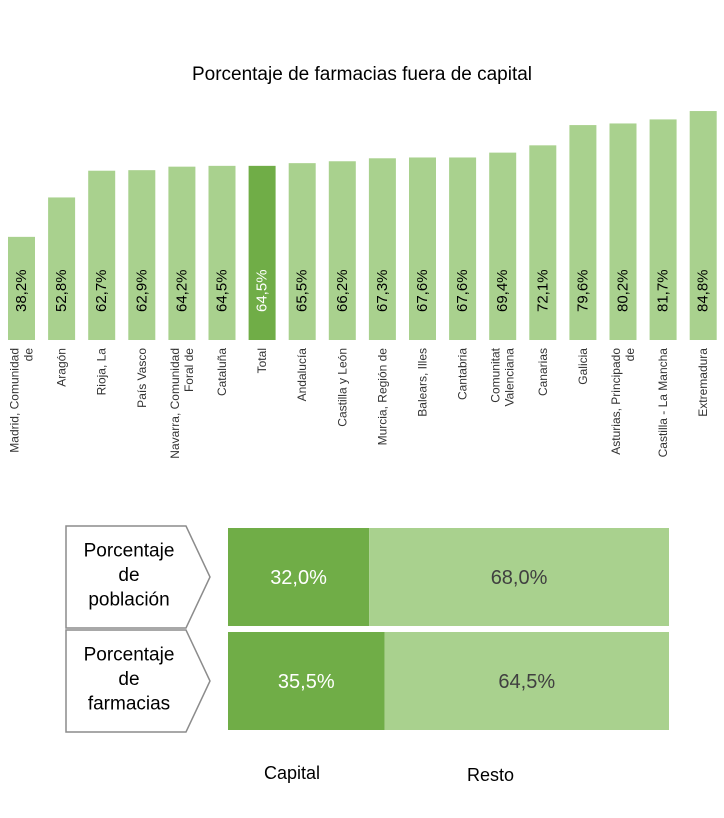 The image size is (724, 818). I want to click on bar-value-label-12: 69,4%, so click(502, 290).